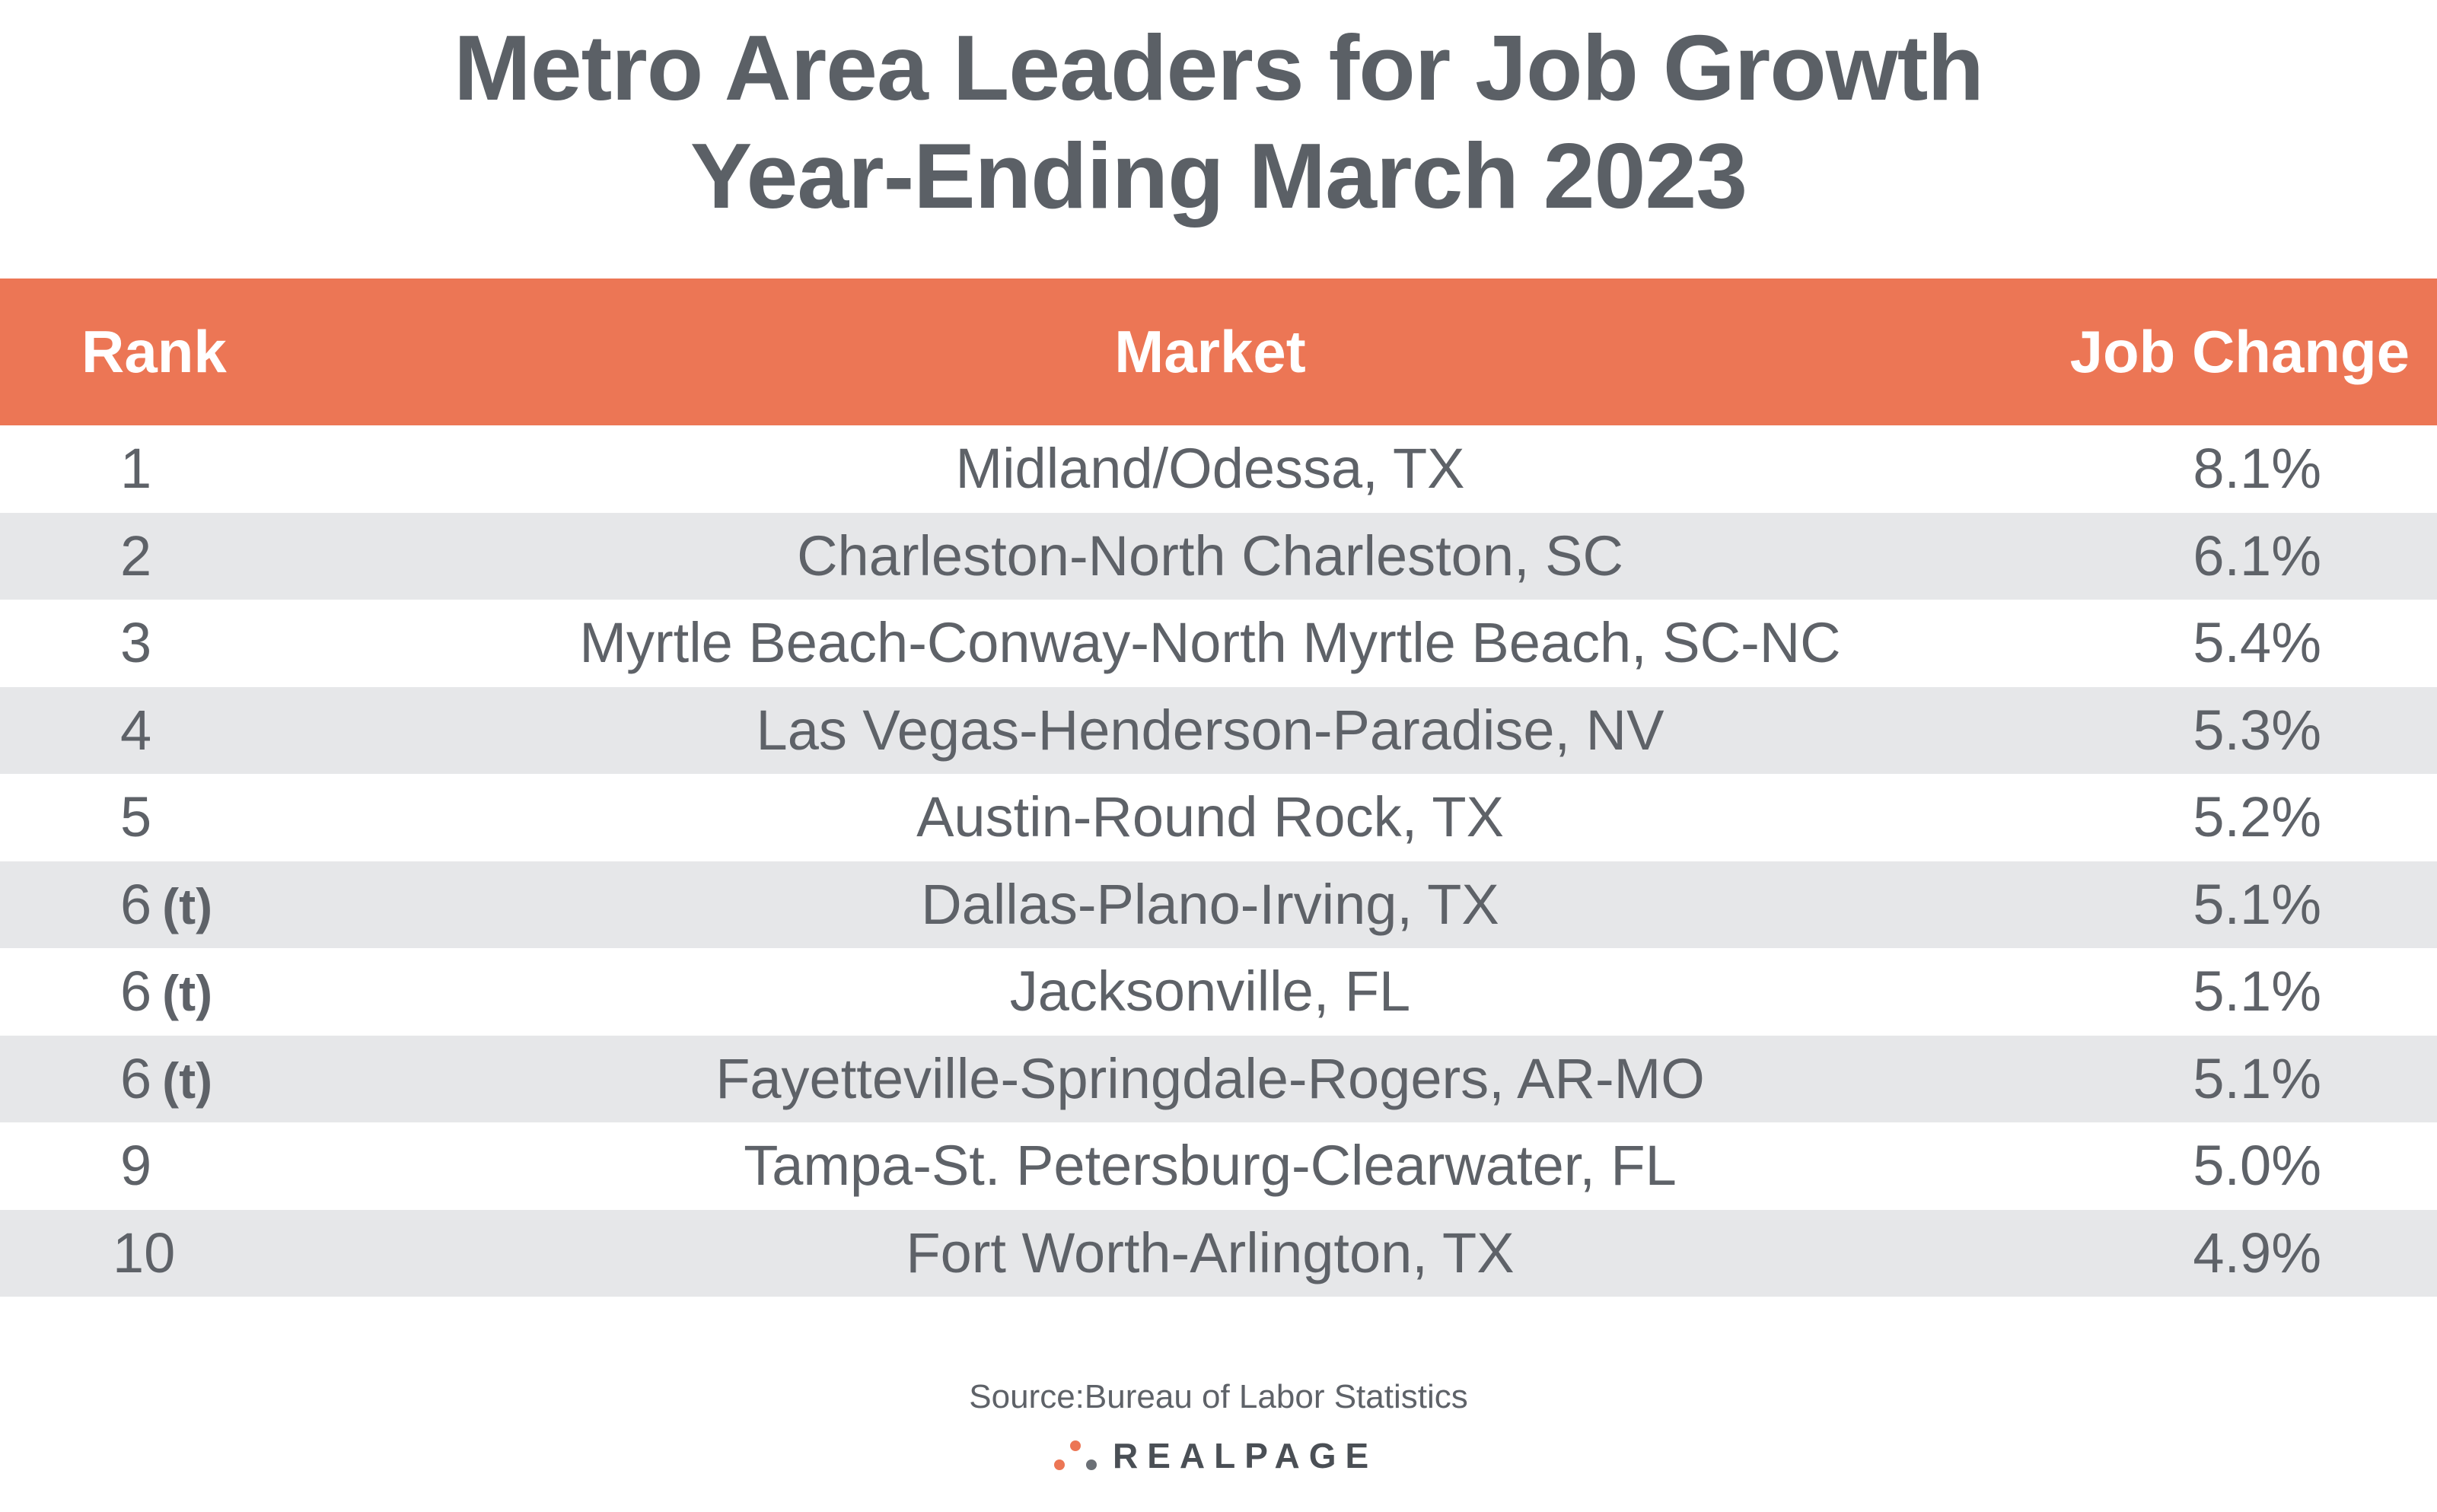  What do you see at coordinates (2257, 555) in the screenshot?
I see `job-change-cell: 6.1%` at bounding box center [2257, 555].